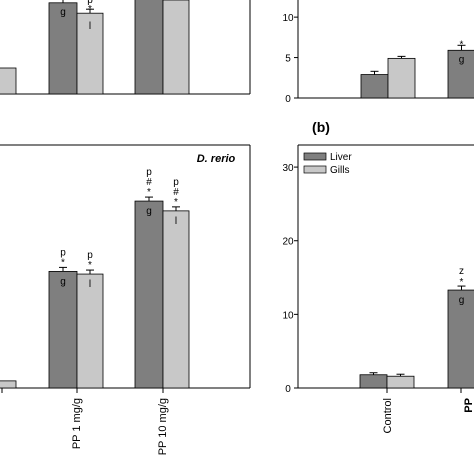 The image size is (474, 474). I want to click on bl-sig-liver-1-1: *, so click(63, 262).